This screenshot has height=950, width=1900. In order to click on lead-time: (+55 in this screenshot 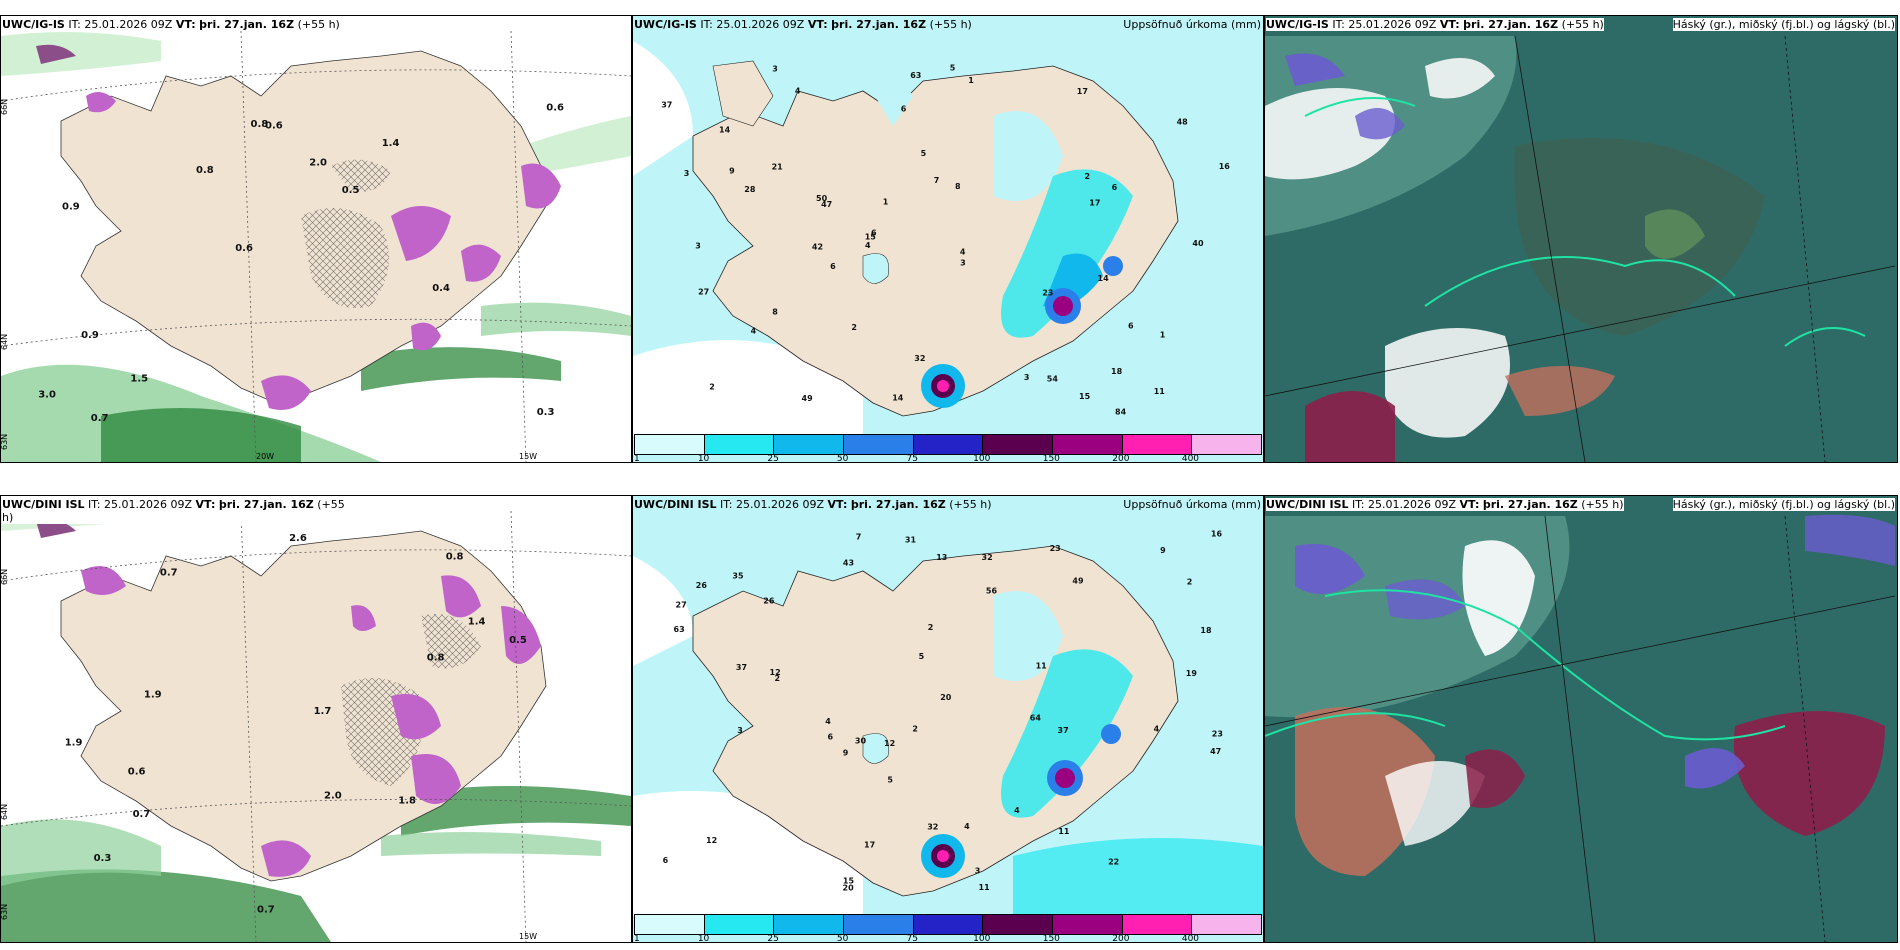, I will do `click(331, 504)`.